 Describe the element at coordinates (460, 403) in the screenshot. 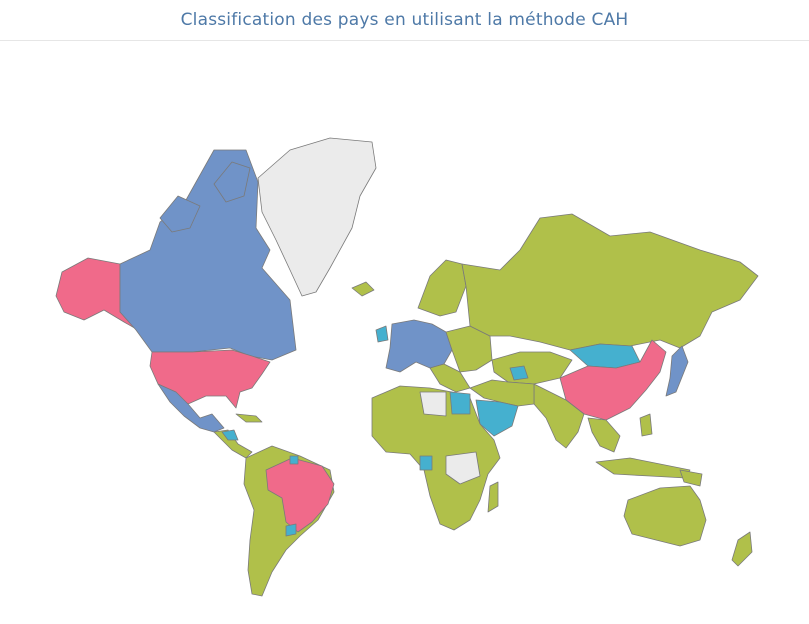

I see `region-egypt` at that location.